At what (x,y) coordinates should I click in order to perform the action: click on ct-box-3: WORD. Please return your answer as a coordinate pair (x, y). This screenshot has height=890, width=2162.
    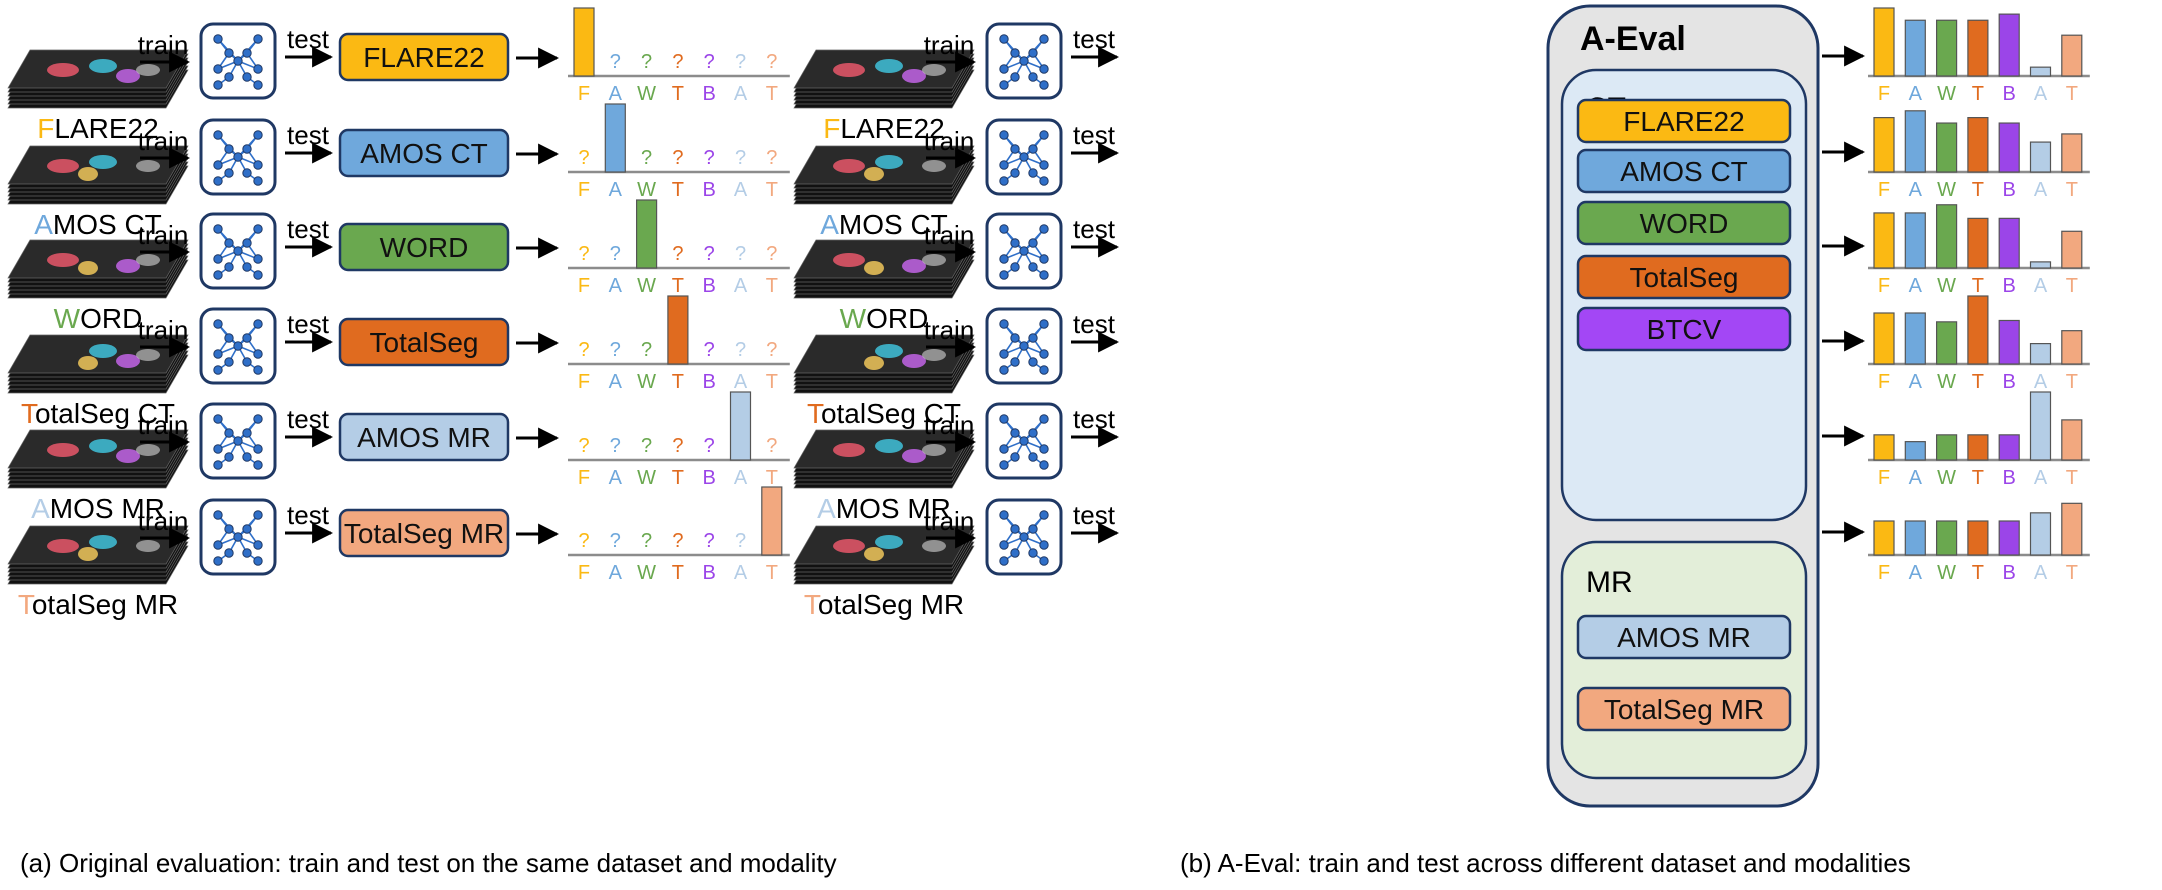
    Looking at the image, I should click on (1684, 223).